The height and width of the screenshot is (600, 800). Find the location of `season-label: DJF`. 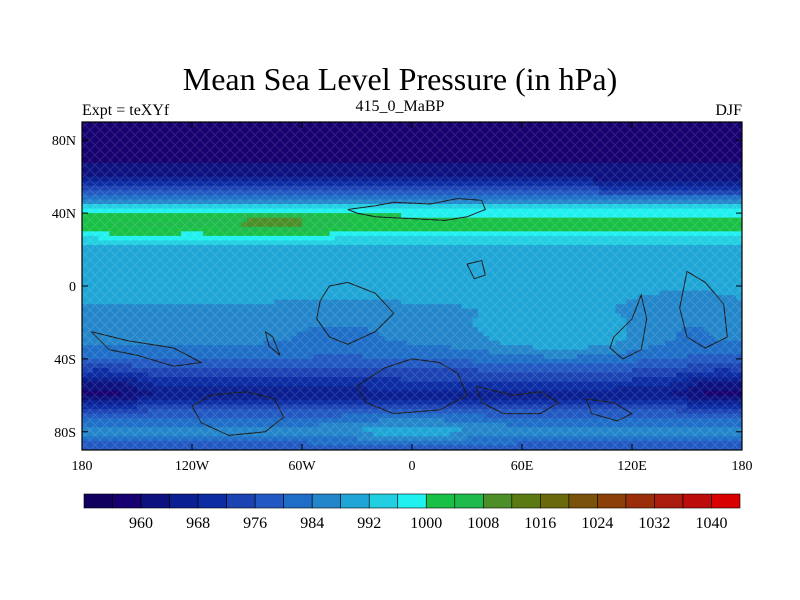

season-label: DJF is located at coordinates (728, 110).